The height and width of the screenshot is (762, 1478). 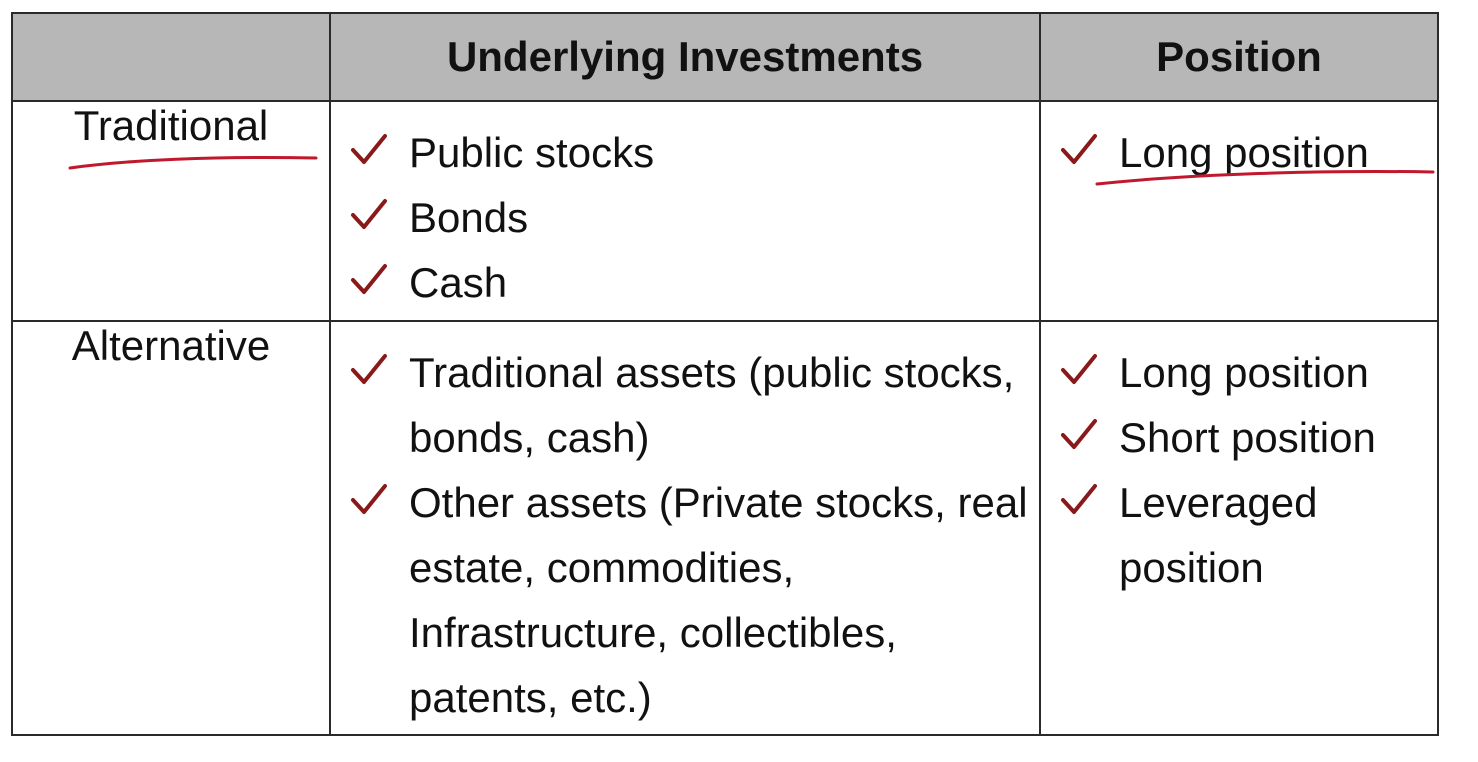 I want to click on handwritten-underline-traditional, so click(x=193, y=162).